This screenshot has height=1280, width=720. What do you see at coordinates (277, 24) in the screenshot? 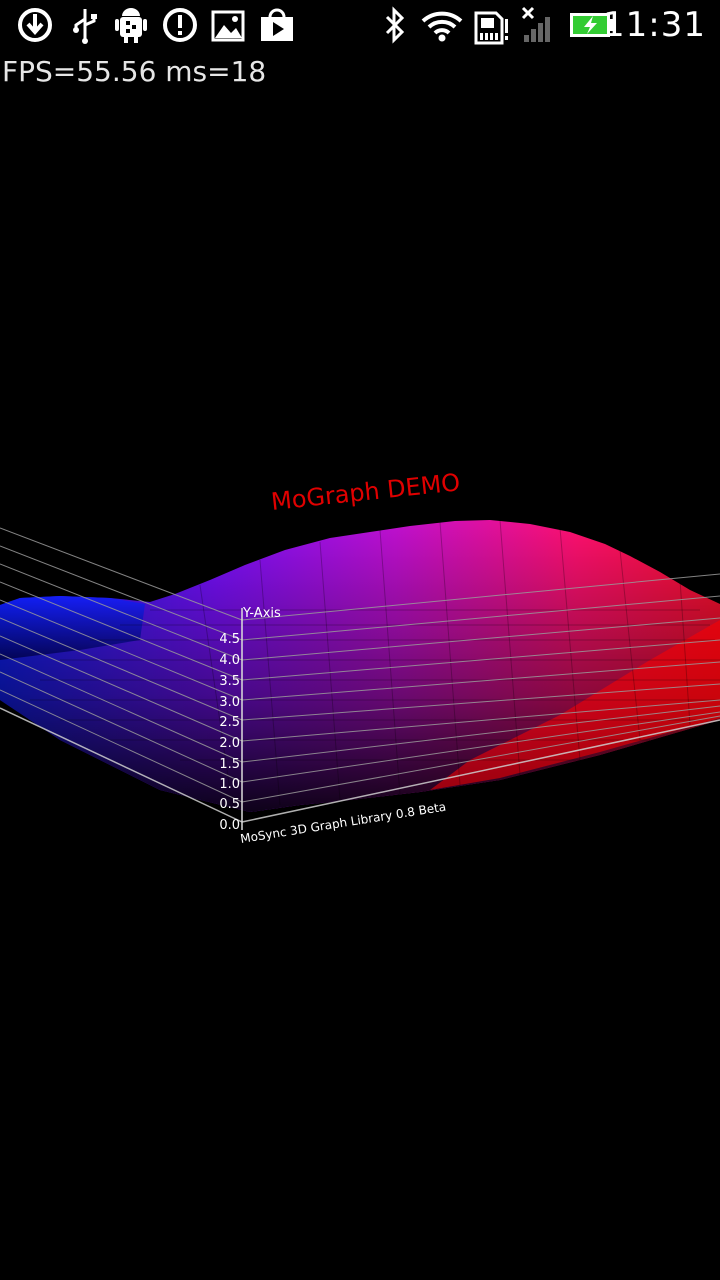
I see `play-store-icon` at bounding box center [277, 24].